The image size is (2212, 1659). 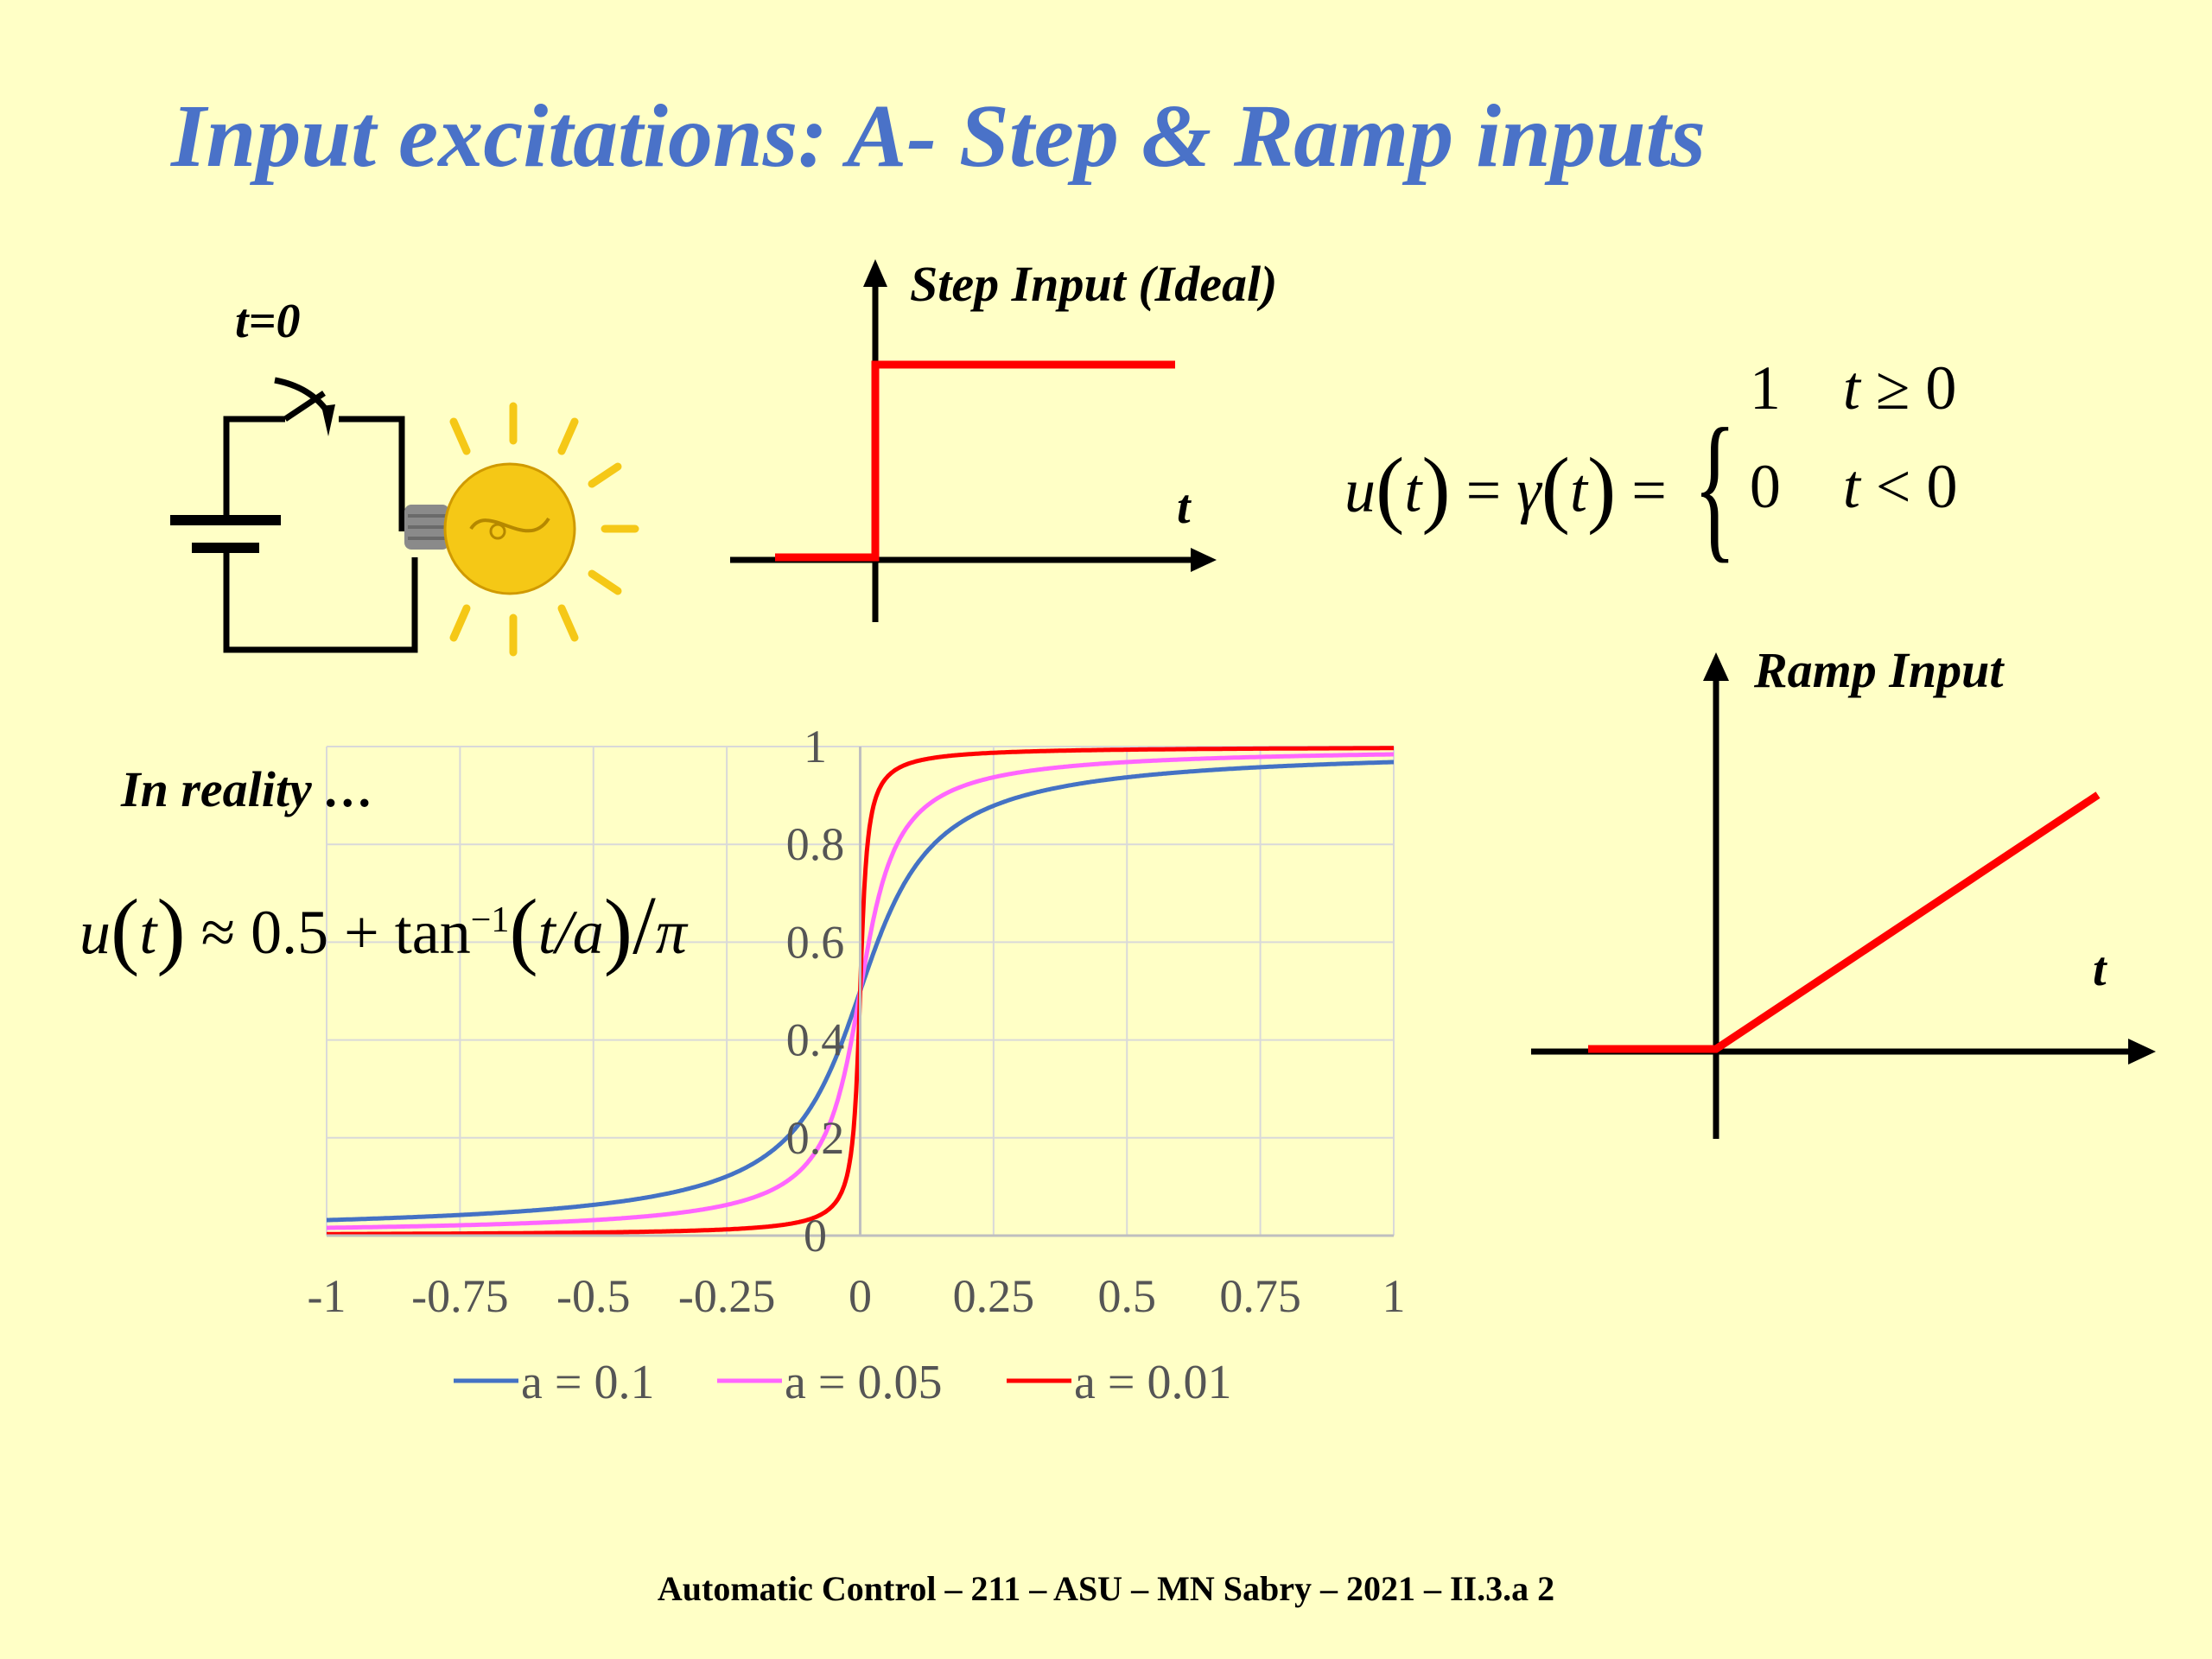 What do you see at coordinates (327, 1296) in the screenshot?
I see `x-tick-label: -1` at bounding box center [327, 1296].